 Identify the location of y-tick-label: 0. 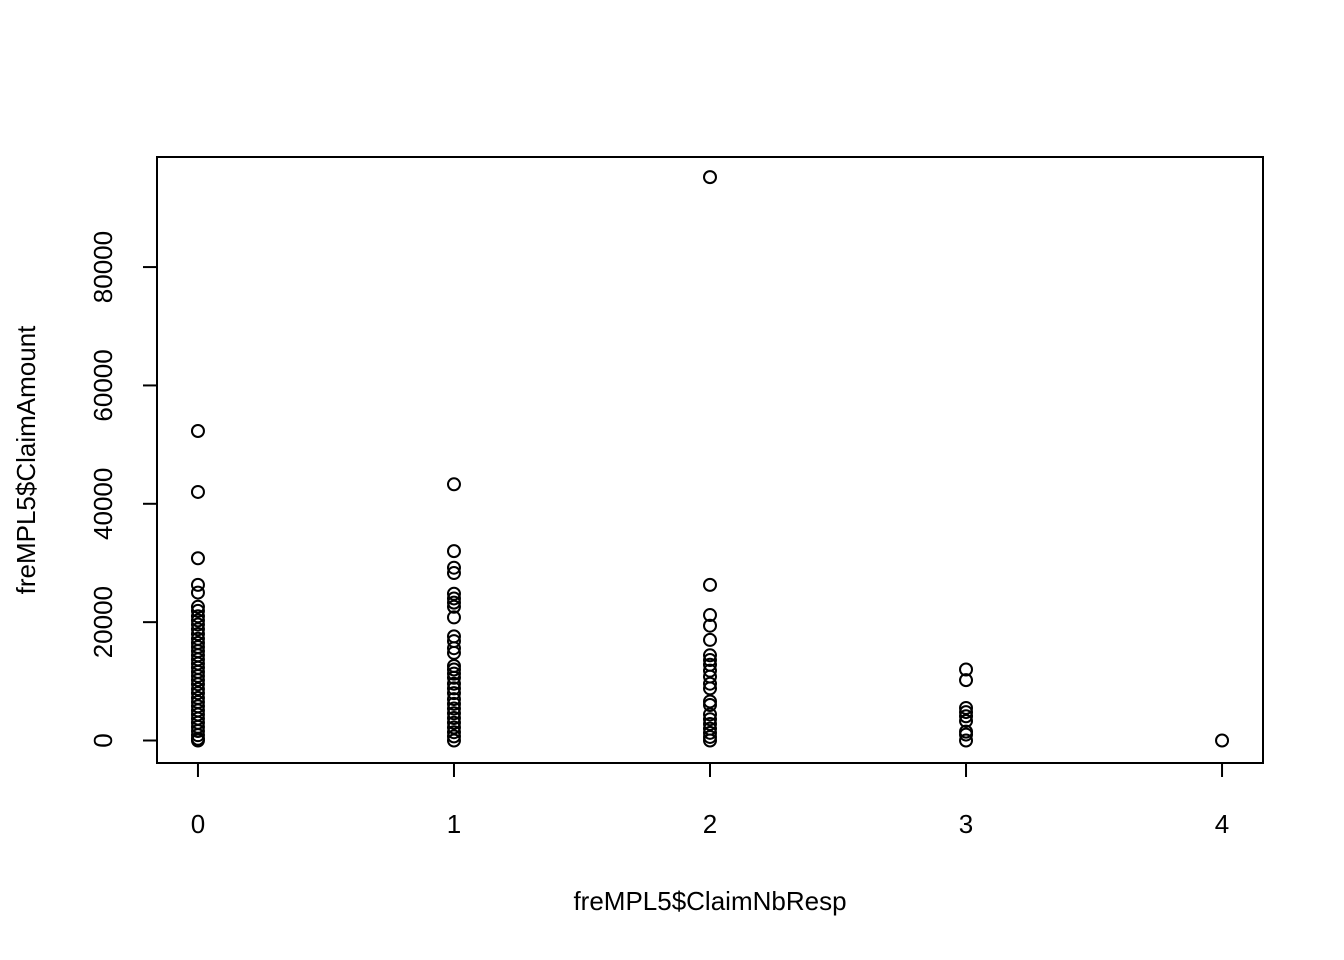
(103, 740).